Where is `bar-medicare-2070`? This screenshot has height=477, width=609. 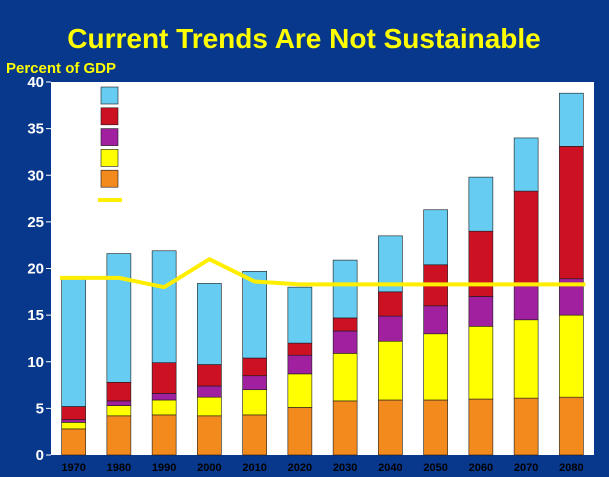
bar-medicare-2070 is located at coordinates (526, 359).